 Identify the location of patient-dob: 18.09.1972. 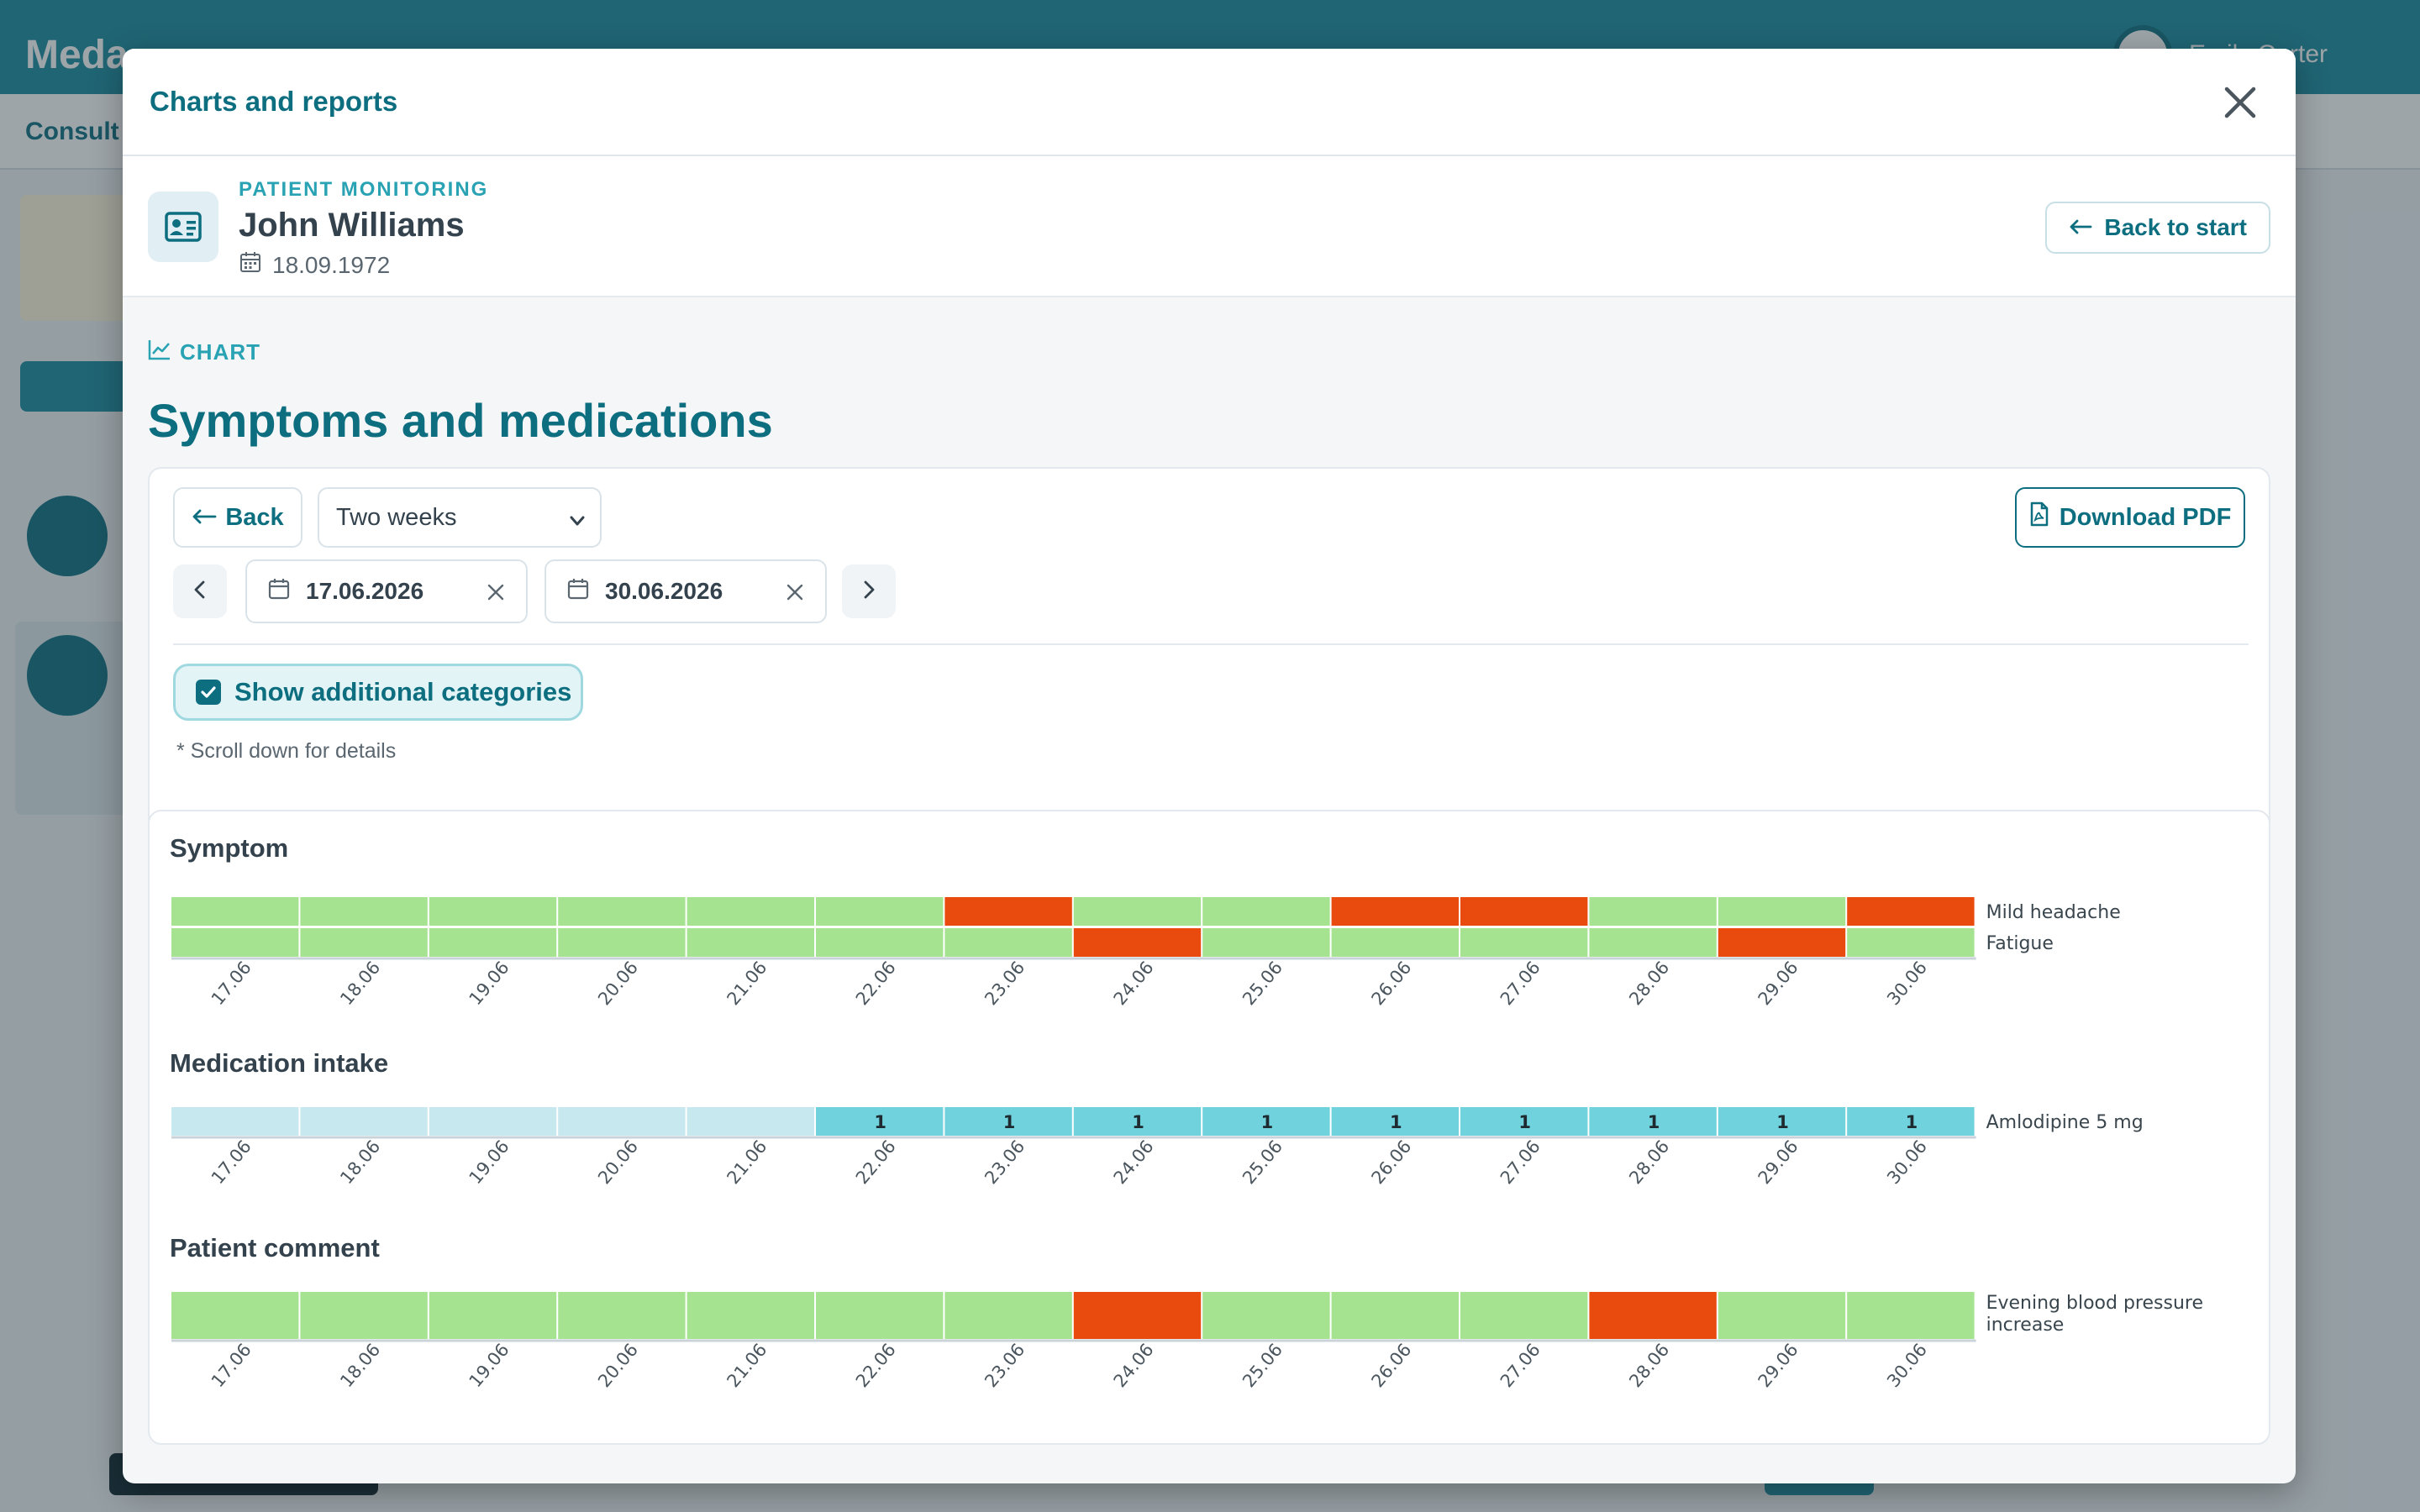
(314, 265).